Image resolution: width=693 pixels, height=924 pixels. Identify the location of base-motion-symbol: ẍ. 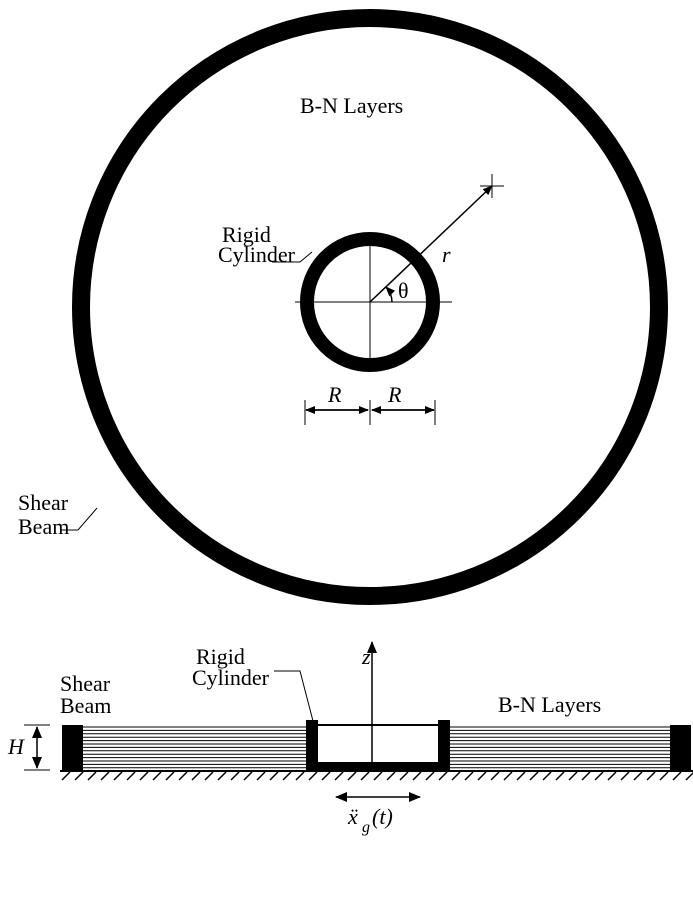
(352, 816).